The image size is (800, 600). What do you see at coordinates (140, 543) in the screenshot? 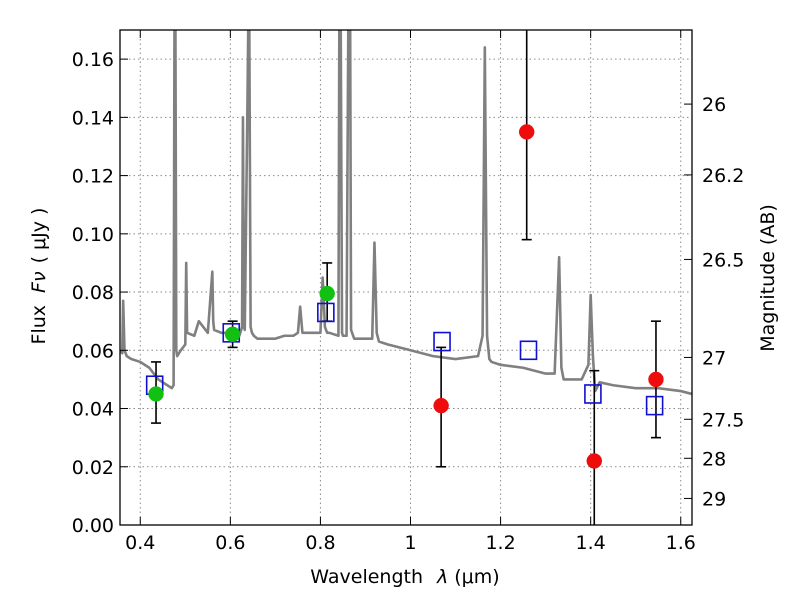
I see `x-tick-label: 0.4` at bounding box center [140, 543].